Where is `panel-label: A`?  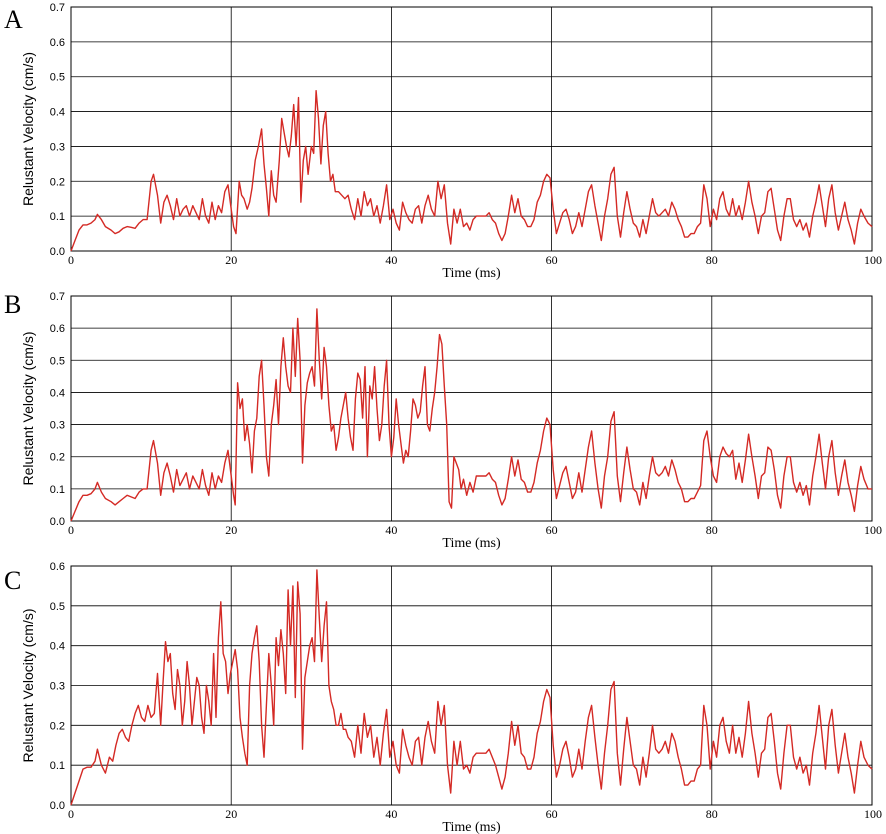 panel-label: A is located at coordinates (13, 19).